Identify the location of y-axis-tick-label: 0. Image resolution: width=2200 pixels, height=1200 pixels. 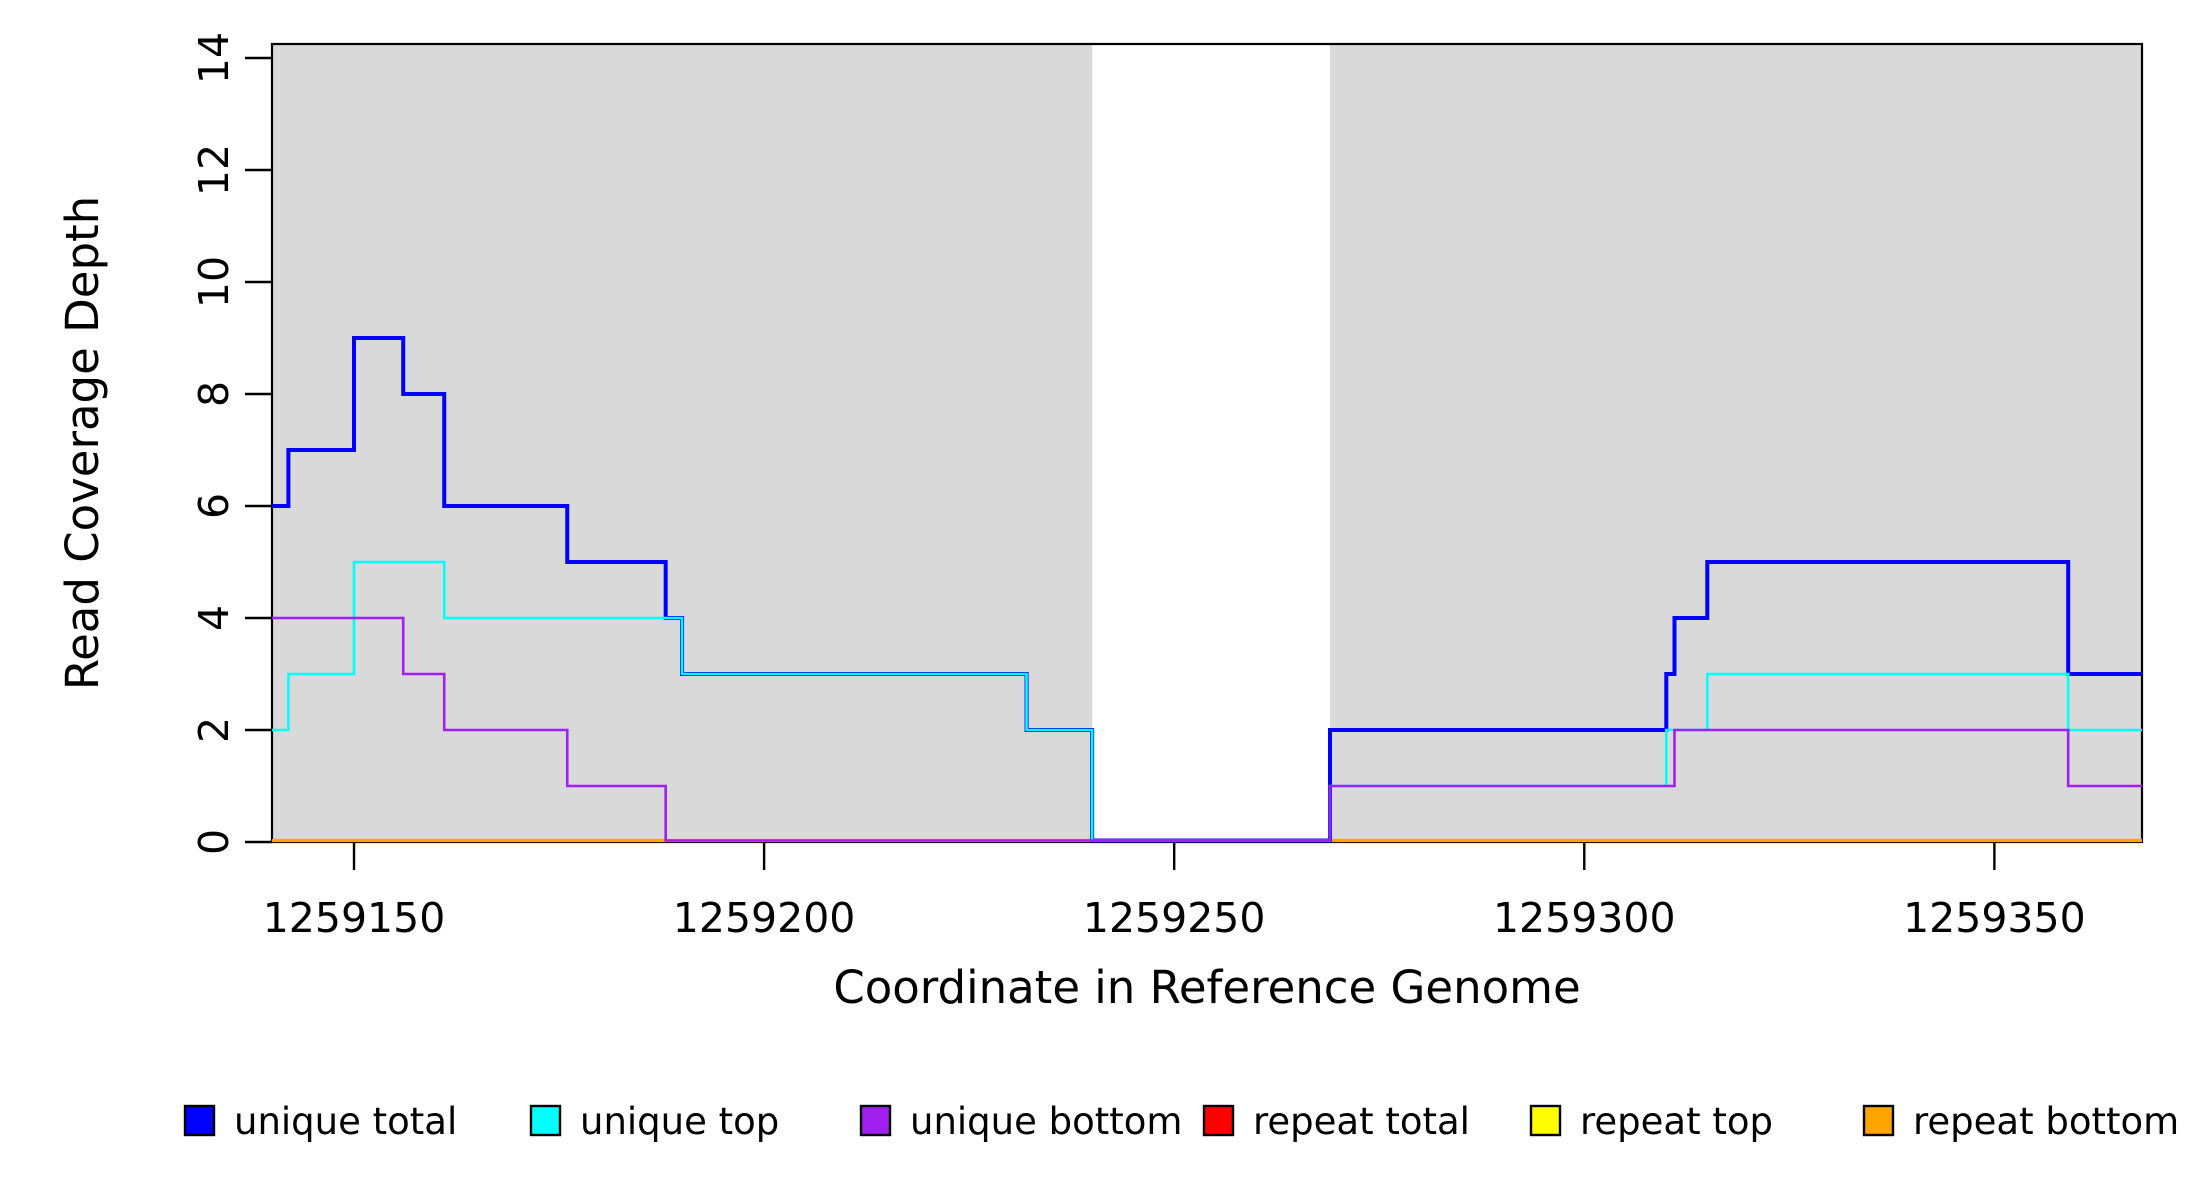
(214, 842).